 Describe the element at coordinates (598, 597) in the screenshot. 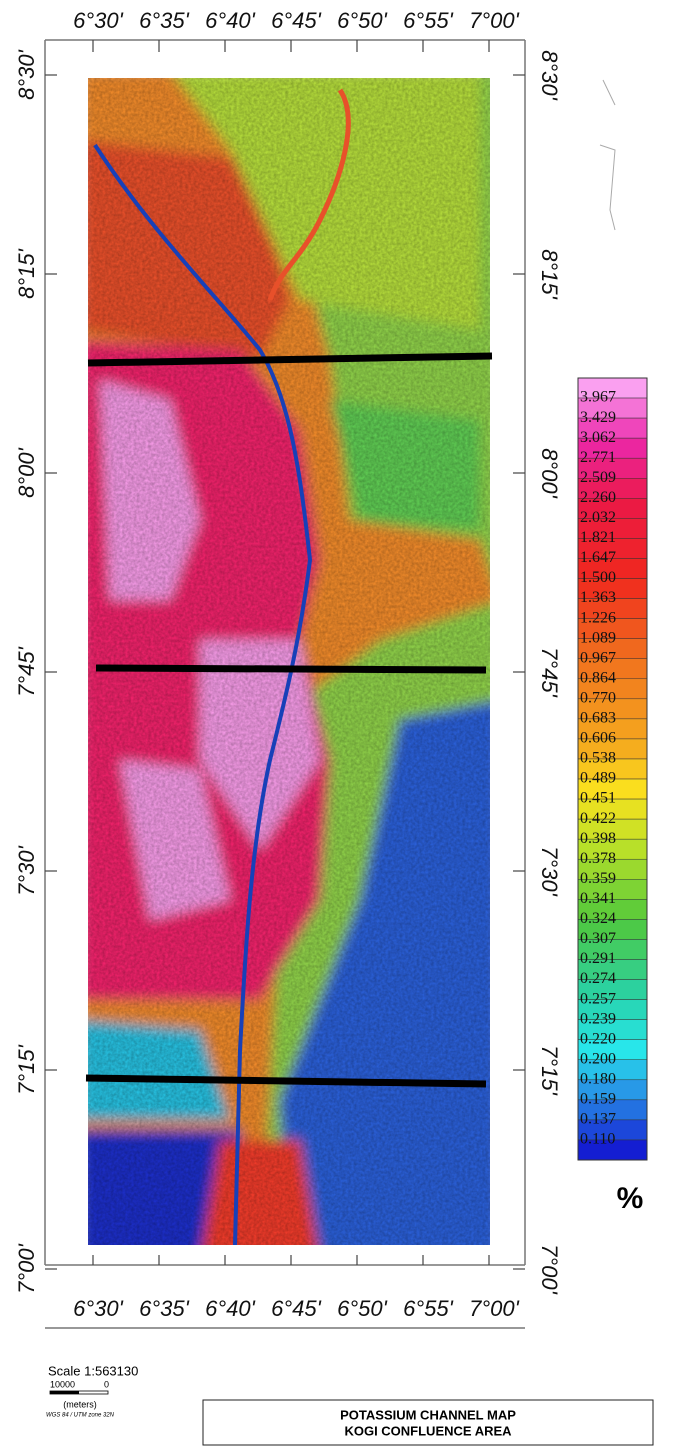

I see `legend-label: 1.363` at that location.